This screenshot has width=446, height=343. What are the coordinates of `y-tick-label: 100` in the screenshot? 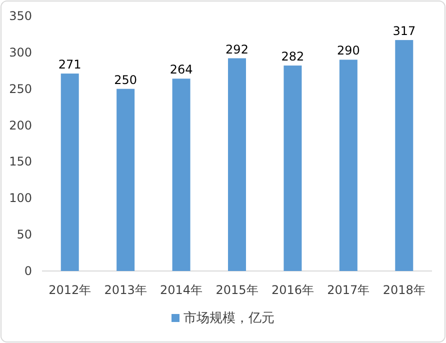 It's located at (20, 198).